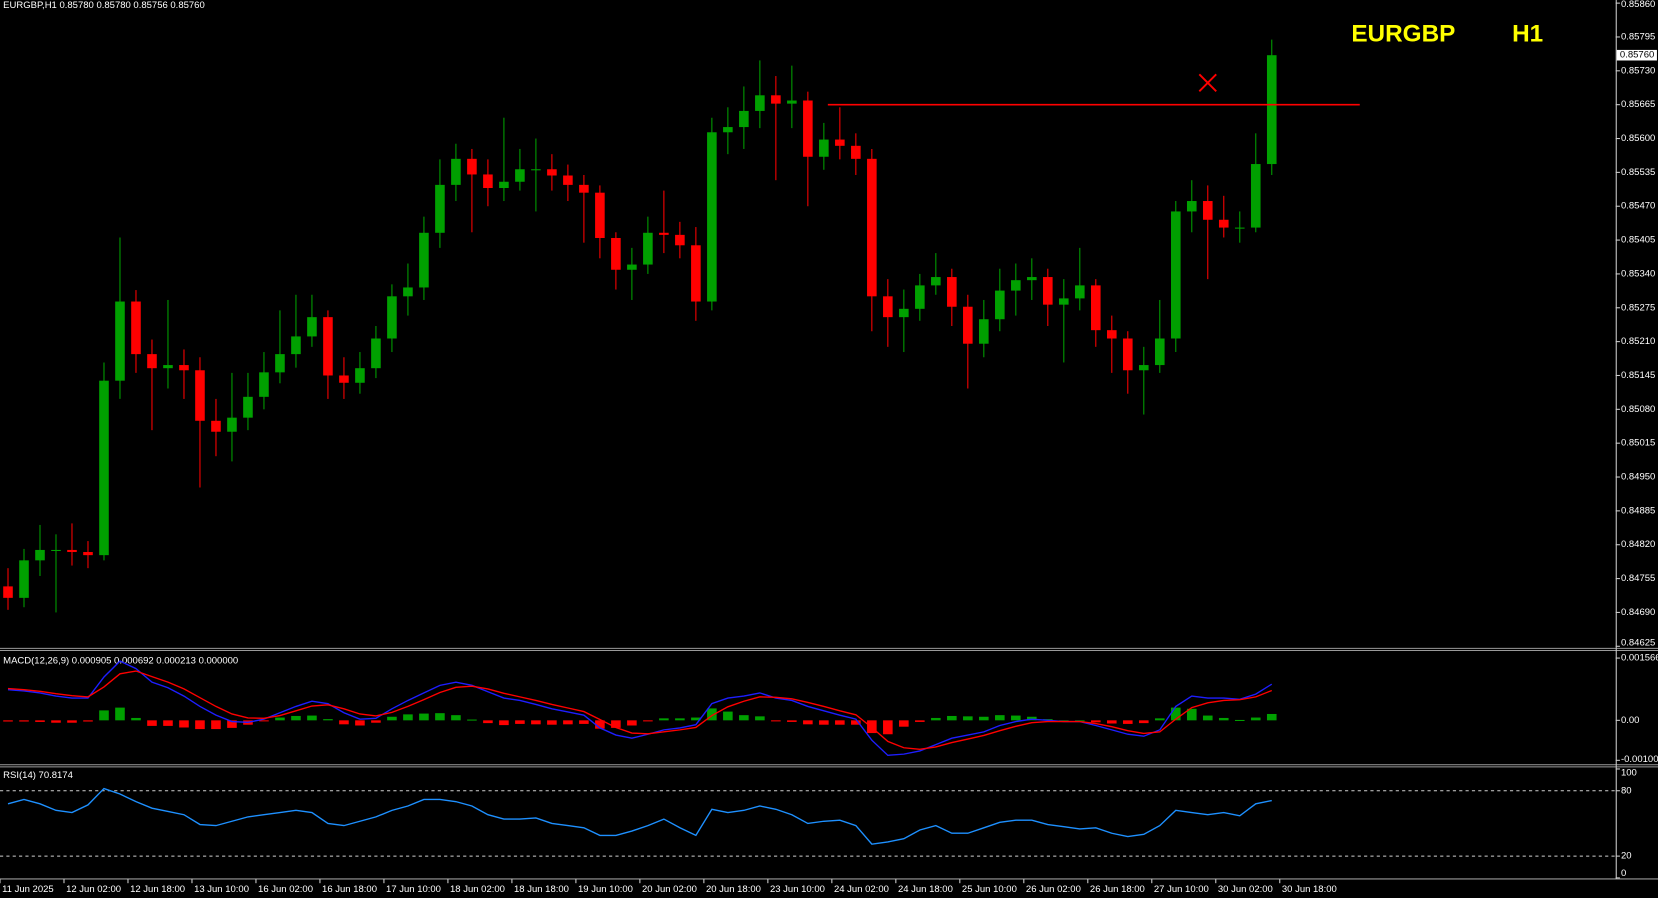 Image resolution: width=1658 pixels, height=898 pixels. I want to click on y-tick-label: 0, so click(1623, 873).